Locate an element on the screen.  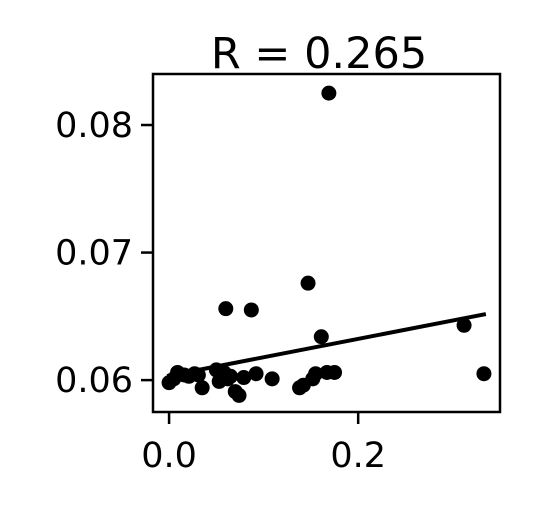
y-tick-label: 0.06 is located at coordinates (94, 381).